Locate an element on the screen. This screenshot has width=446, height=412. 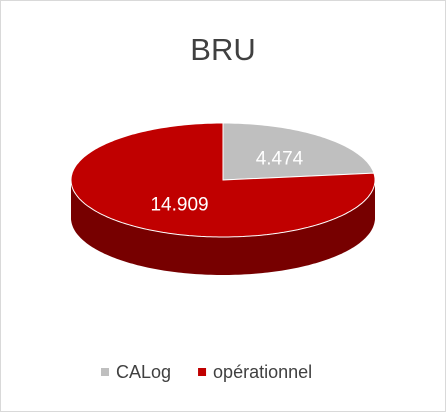
legend-label: opérationnel is located at coordinates (262, 372).